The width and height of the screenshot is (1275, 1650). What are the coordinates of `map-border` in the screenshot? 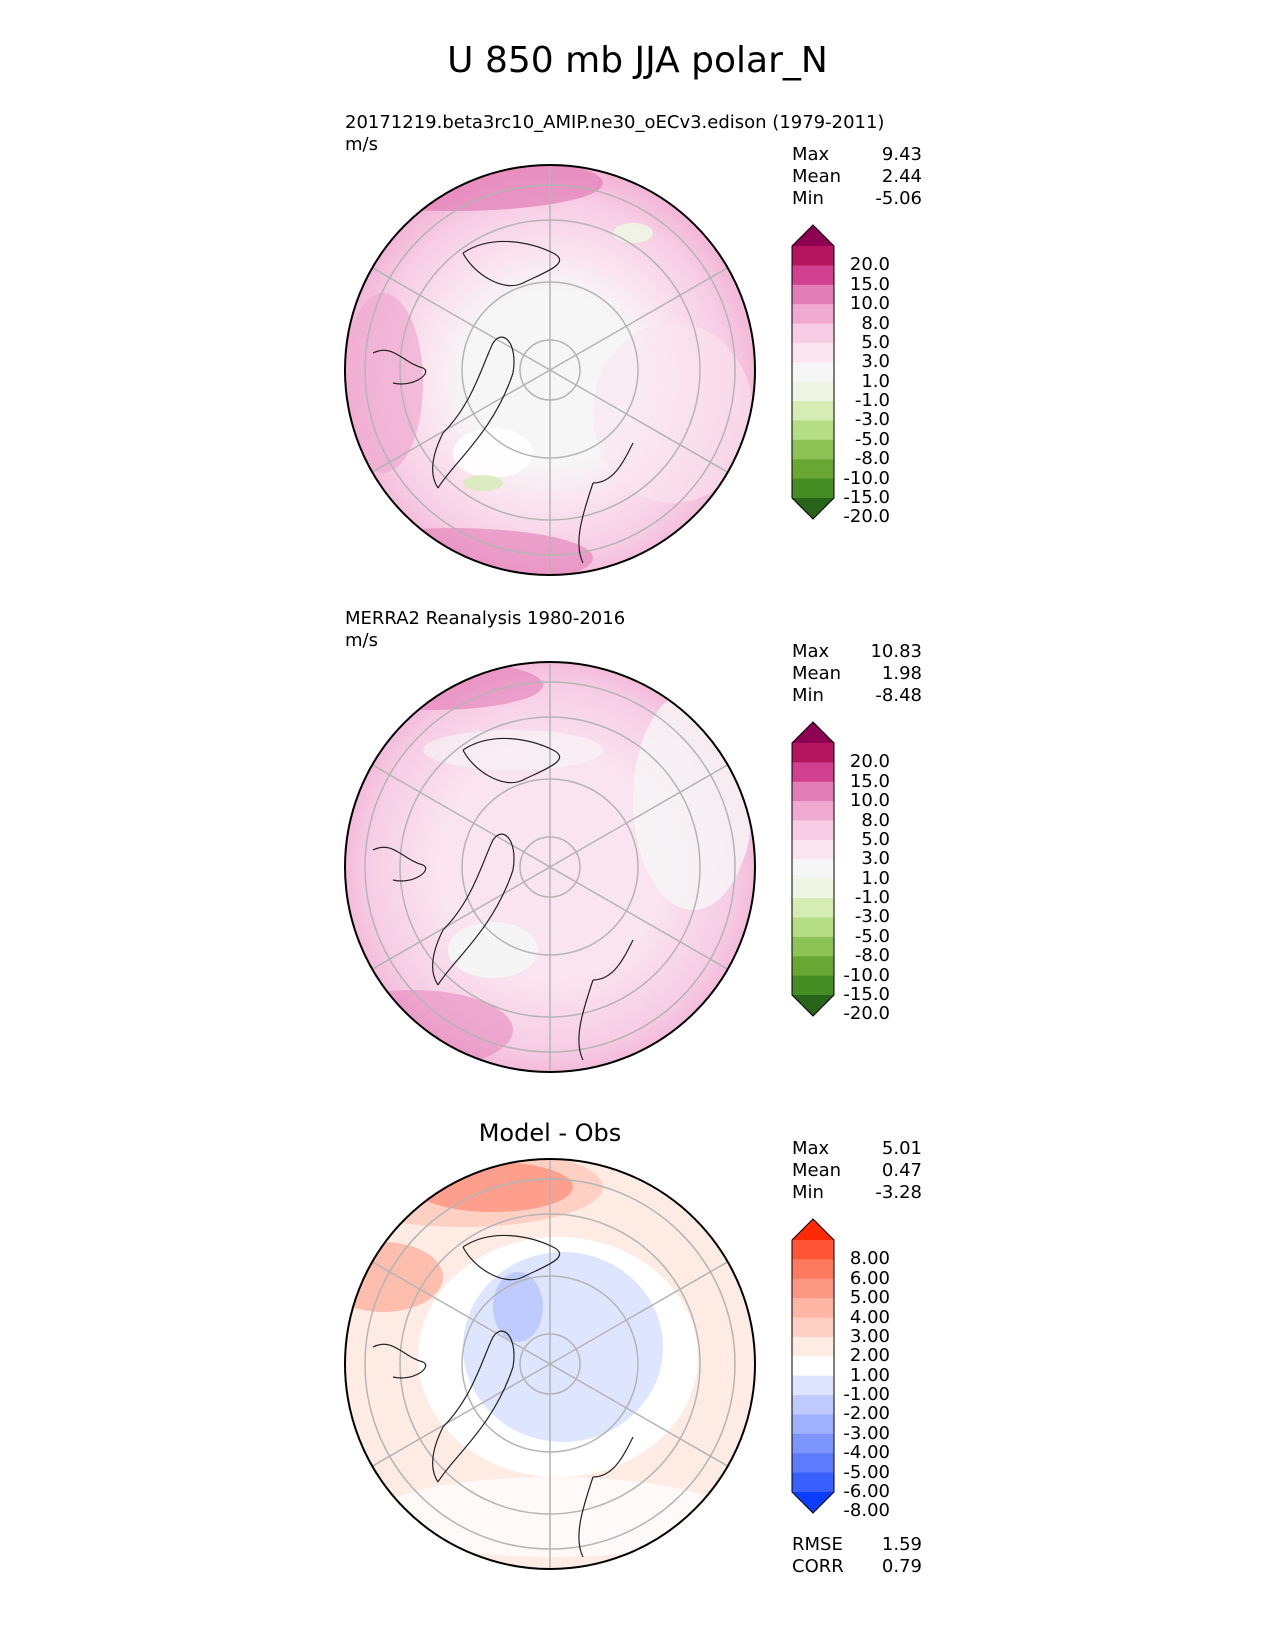 It's located at (550, 1364).